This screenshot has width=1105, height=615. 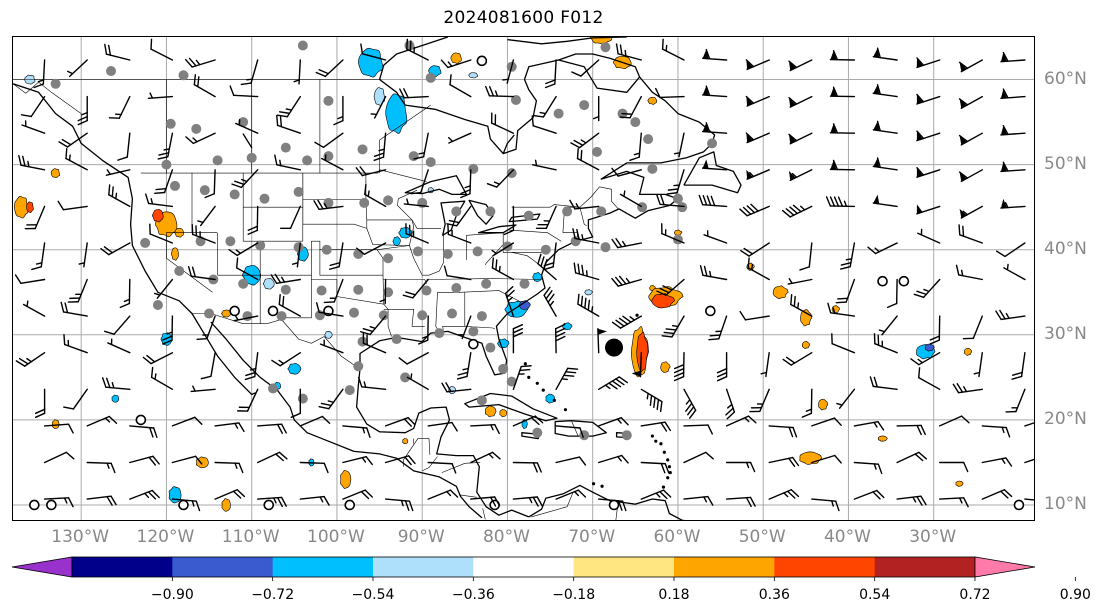 I want to click on lat-label: 30°N, so click(x=1065, y=333).